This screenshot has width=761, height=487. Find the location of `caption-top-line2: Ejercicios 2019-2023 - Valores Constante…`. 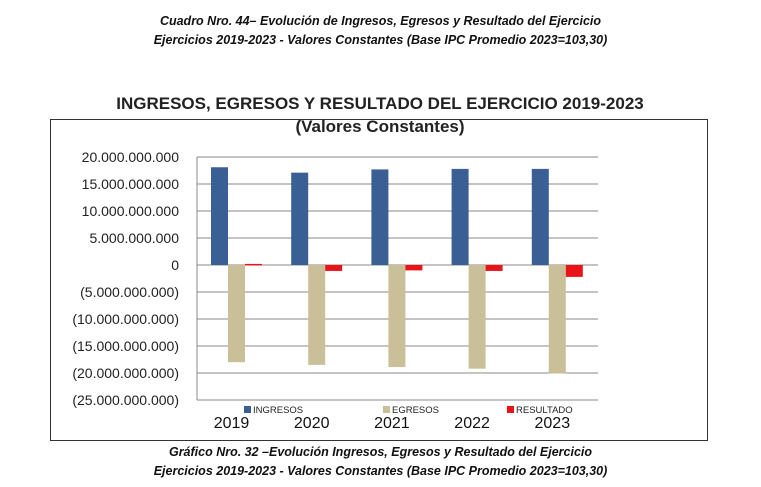

caption-top-line2: Ejercicios 2019-2023 - Valores Constante… is located at coordinates (380, 40).